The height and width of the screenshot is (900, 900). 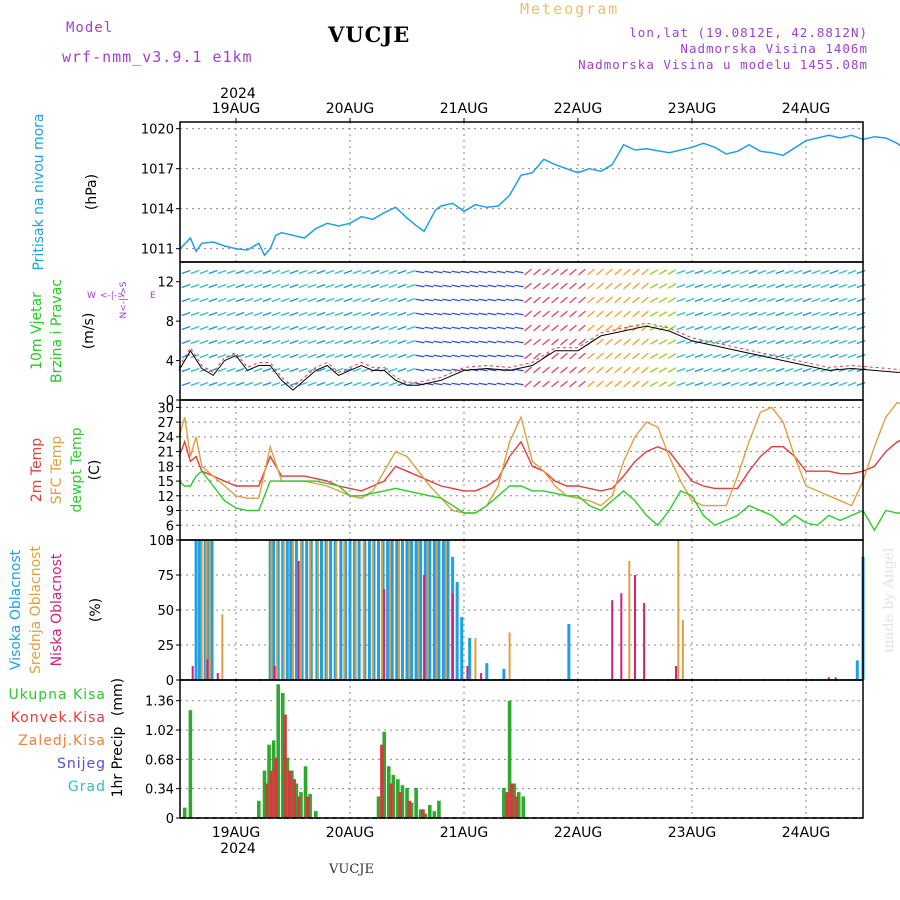 What do you see at coordinates (578, 833) in the screenshot?
I see `bottom-day-label: 22AUG` at bounding box center [578, 833].